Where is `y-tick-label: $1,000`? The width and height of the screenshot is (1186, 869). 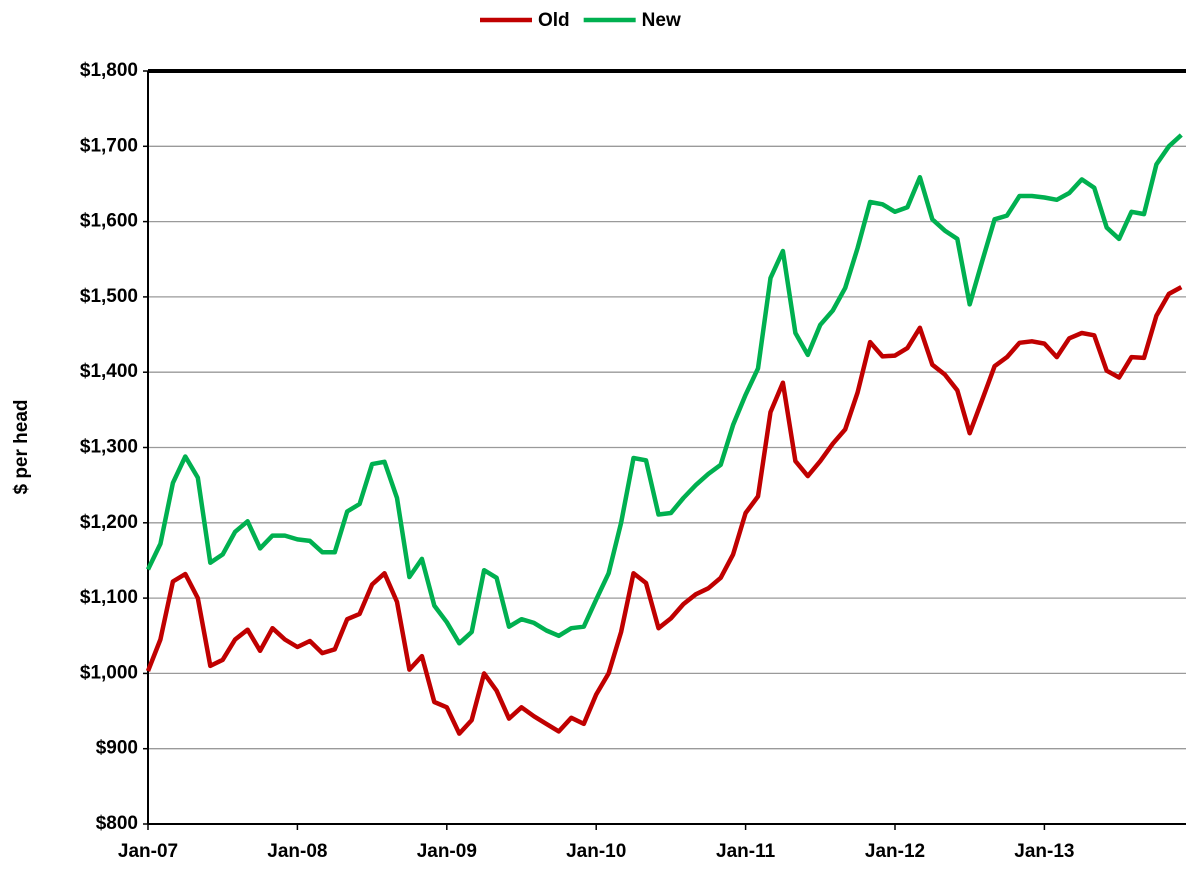
y-tick-label: $1,000 is located at coordinates (109, 672).